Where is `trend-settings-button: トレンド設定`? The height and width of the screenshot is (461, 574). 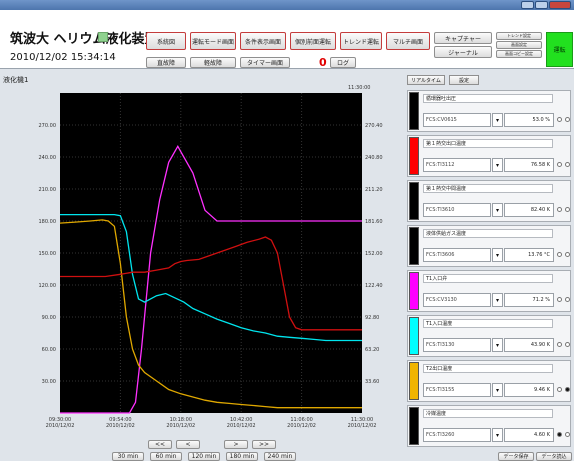
trend-settings-button: トレンド設定 is located at coordinates (519, 36).